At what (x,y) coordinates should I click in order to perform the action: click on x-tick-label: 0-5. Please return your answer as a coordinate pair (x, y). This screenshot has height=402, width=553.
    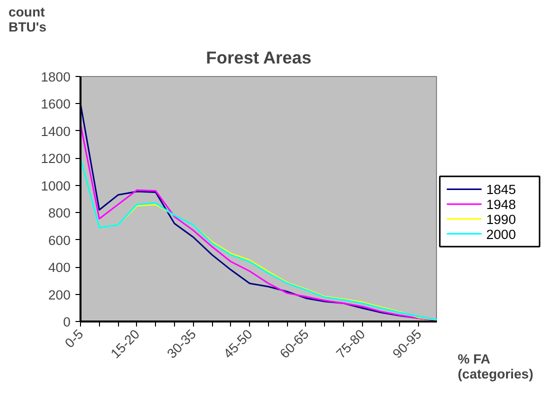
    Looking at the image, I should click on (74, 338).